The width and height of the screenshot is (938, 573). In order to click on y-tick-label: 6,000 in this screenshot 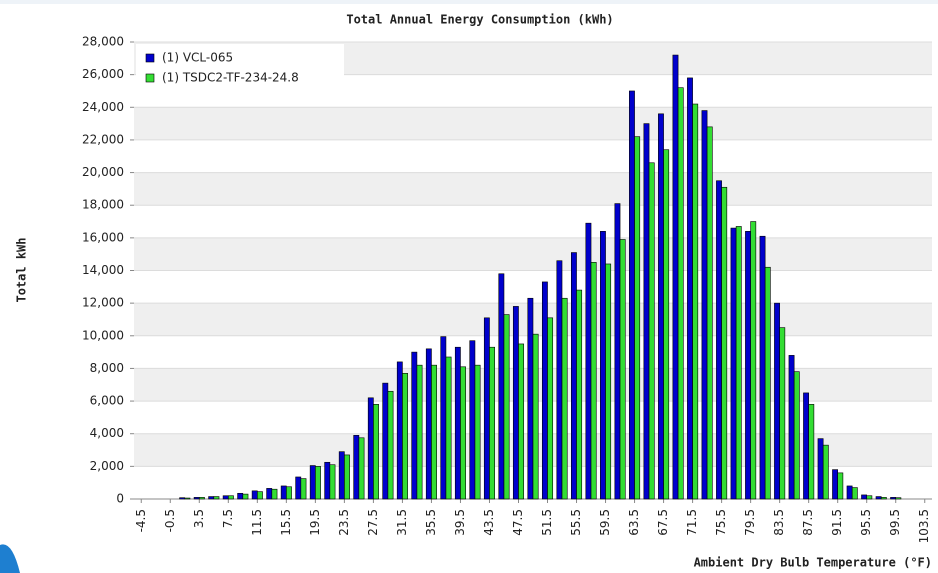, I will do `click(107, 401)`.